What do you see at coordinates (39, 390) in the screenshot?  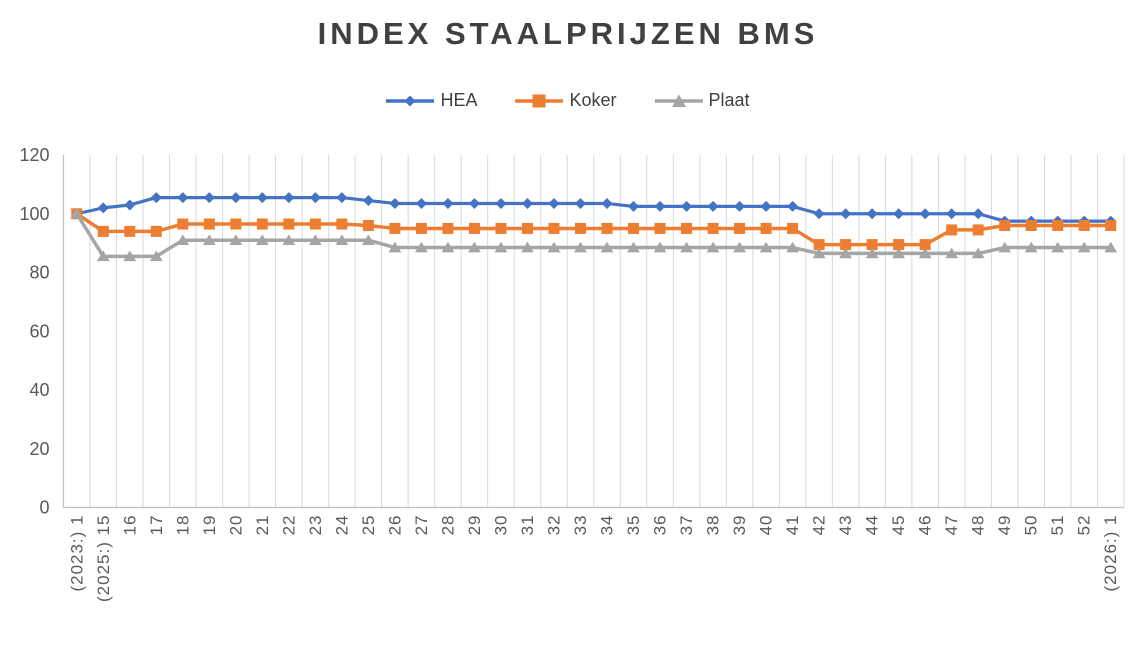 I see `y-tick-label: 40` at bounding box center [39, 390].